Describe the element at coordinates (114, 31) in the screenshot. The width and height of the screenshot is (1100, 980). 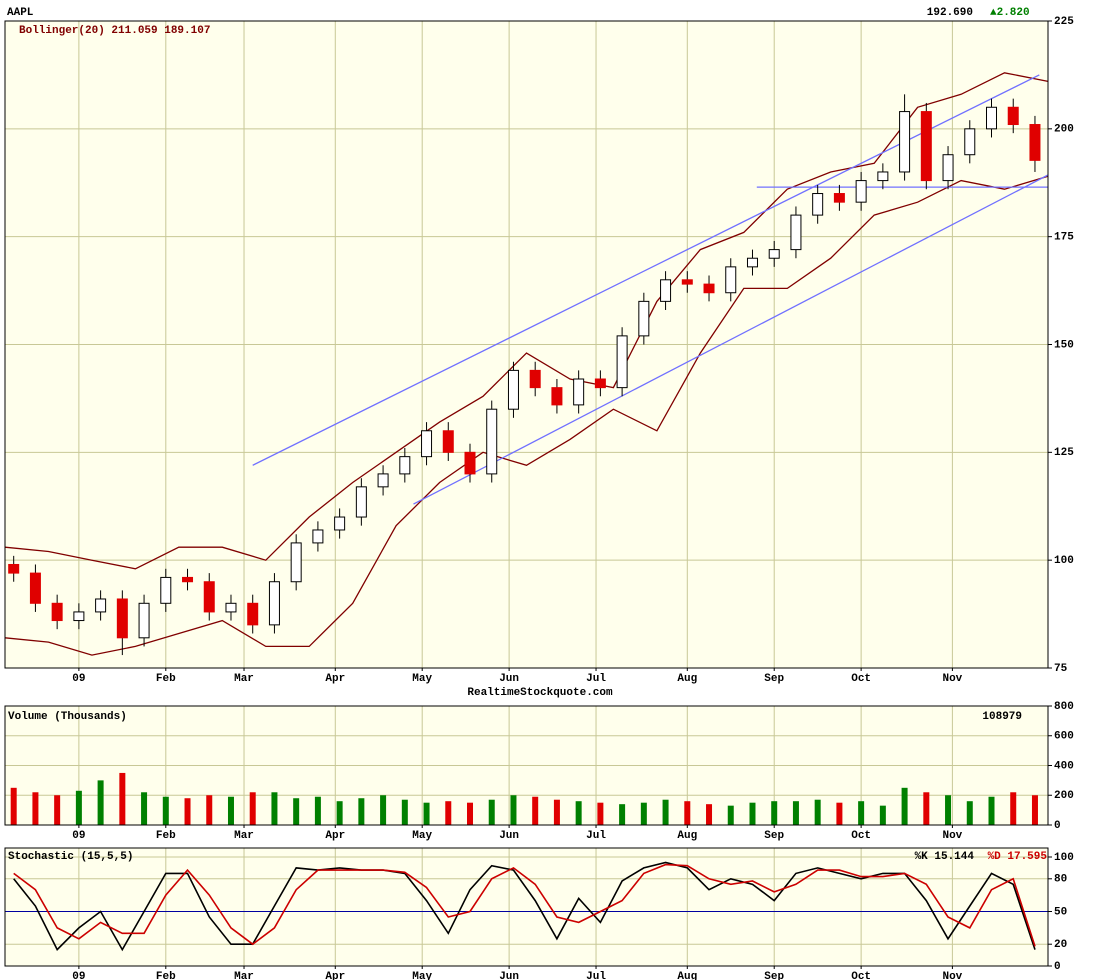
I see `indicator-legend: Bollinger(20) 211.059 189.107` at that location.